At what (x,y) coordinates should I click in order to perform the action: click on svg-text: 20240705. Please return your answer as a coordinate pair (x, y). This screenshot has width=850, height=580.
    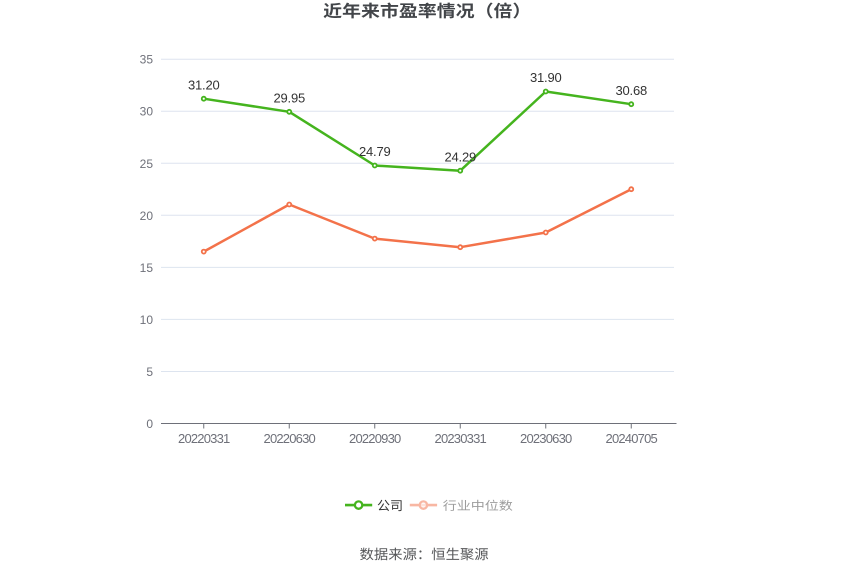
    Looking at the image, I should click on (632, 438).